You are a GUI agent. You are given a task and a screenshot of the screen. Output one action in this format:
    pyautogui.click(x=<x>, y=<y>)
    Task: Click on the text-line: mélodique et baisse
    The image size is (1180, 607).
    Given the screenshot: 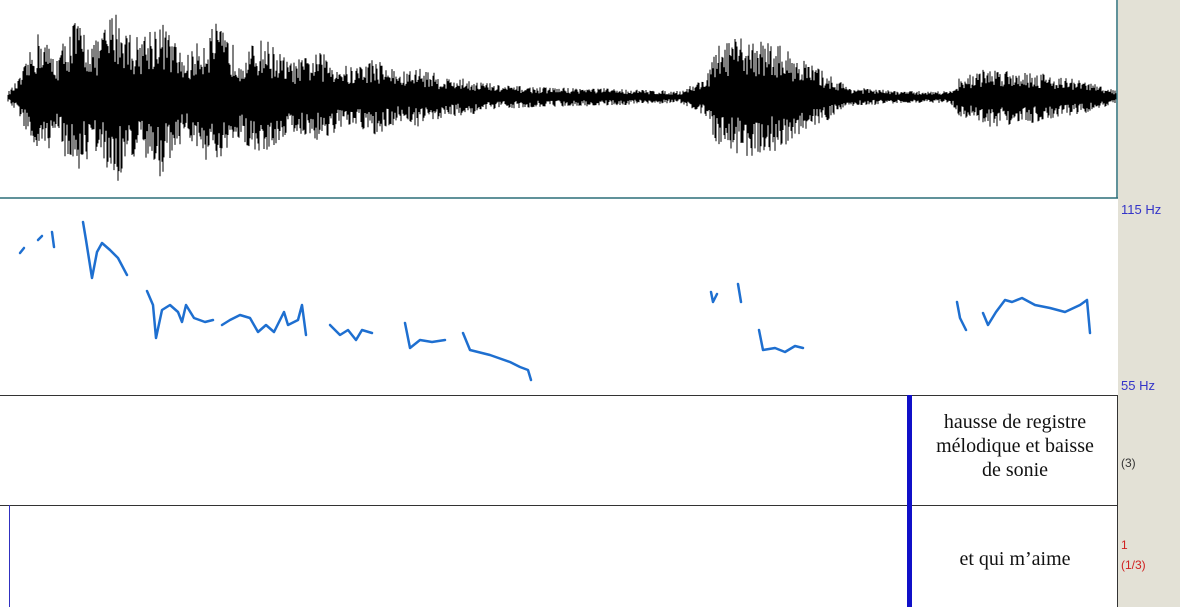 What is the action you would take?
    pyautogui.click(x=1015, y=446)
    